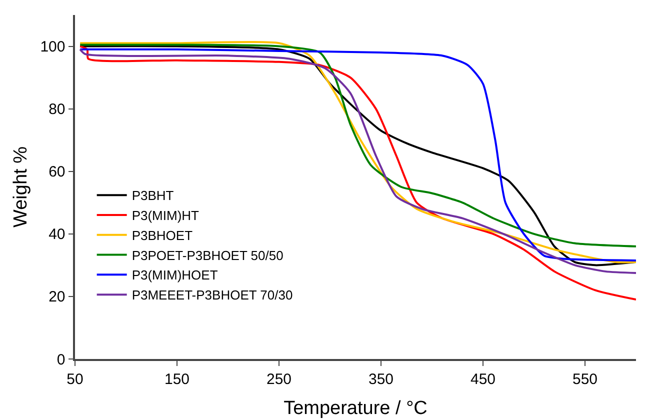 Image resolution: width=646 pixels, height=419 pixels. What do you see at coordinates (57, 297) in the screenshot?
I see `y-tick-label: 20` at bounding box center [57, 297].